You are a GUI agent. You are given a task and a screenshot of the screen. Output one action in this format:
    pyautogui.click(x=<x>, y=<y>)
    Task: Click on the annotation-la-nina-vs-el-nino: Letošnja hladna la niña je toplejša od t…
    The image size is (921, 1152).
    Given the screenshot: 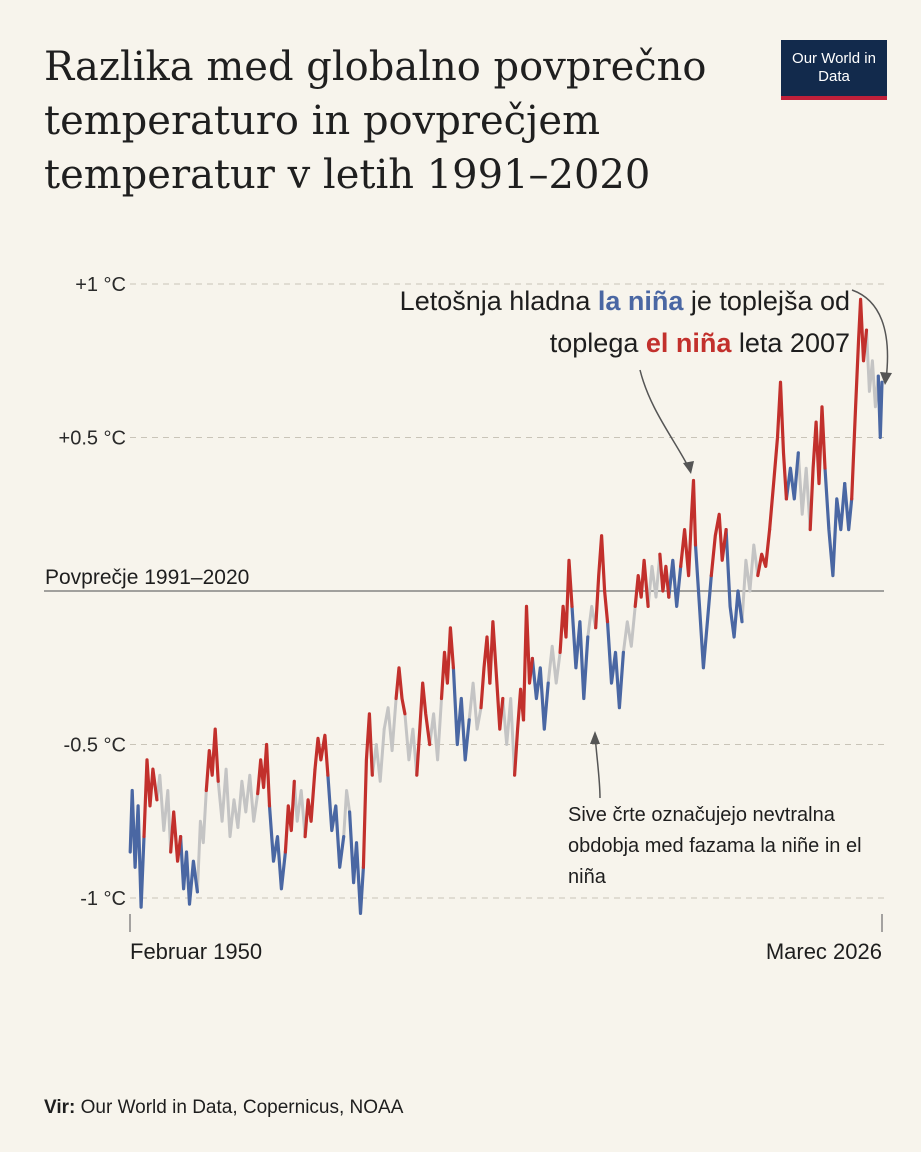 What is the action you would take?
    pyautogui.click(x=560, y=322)
    